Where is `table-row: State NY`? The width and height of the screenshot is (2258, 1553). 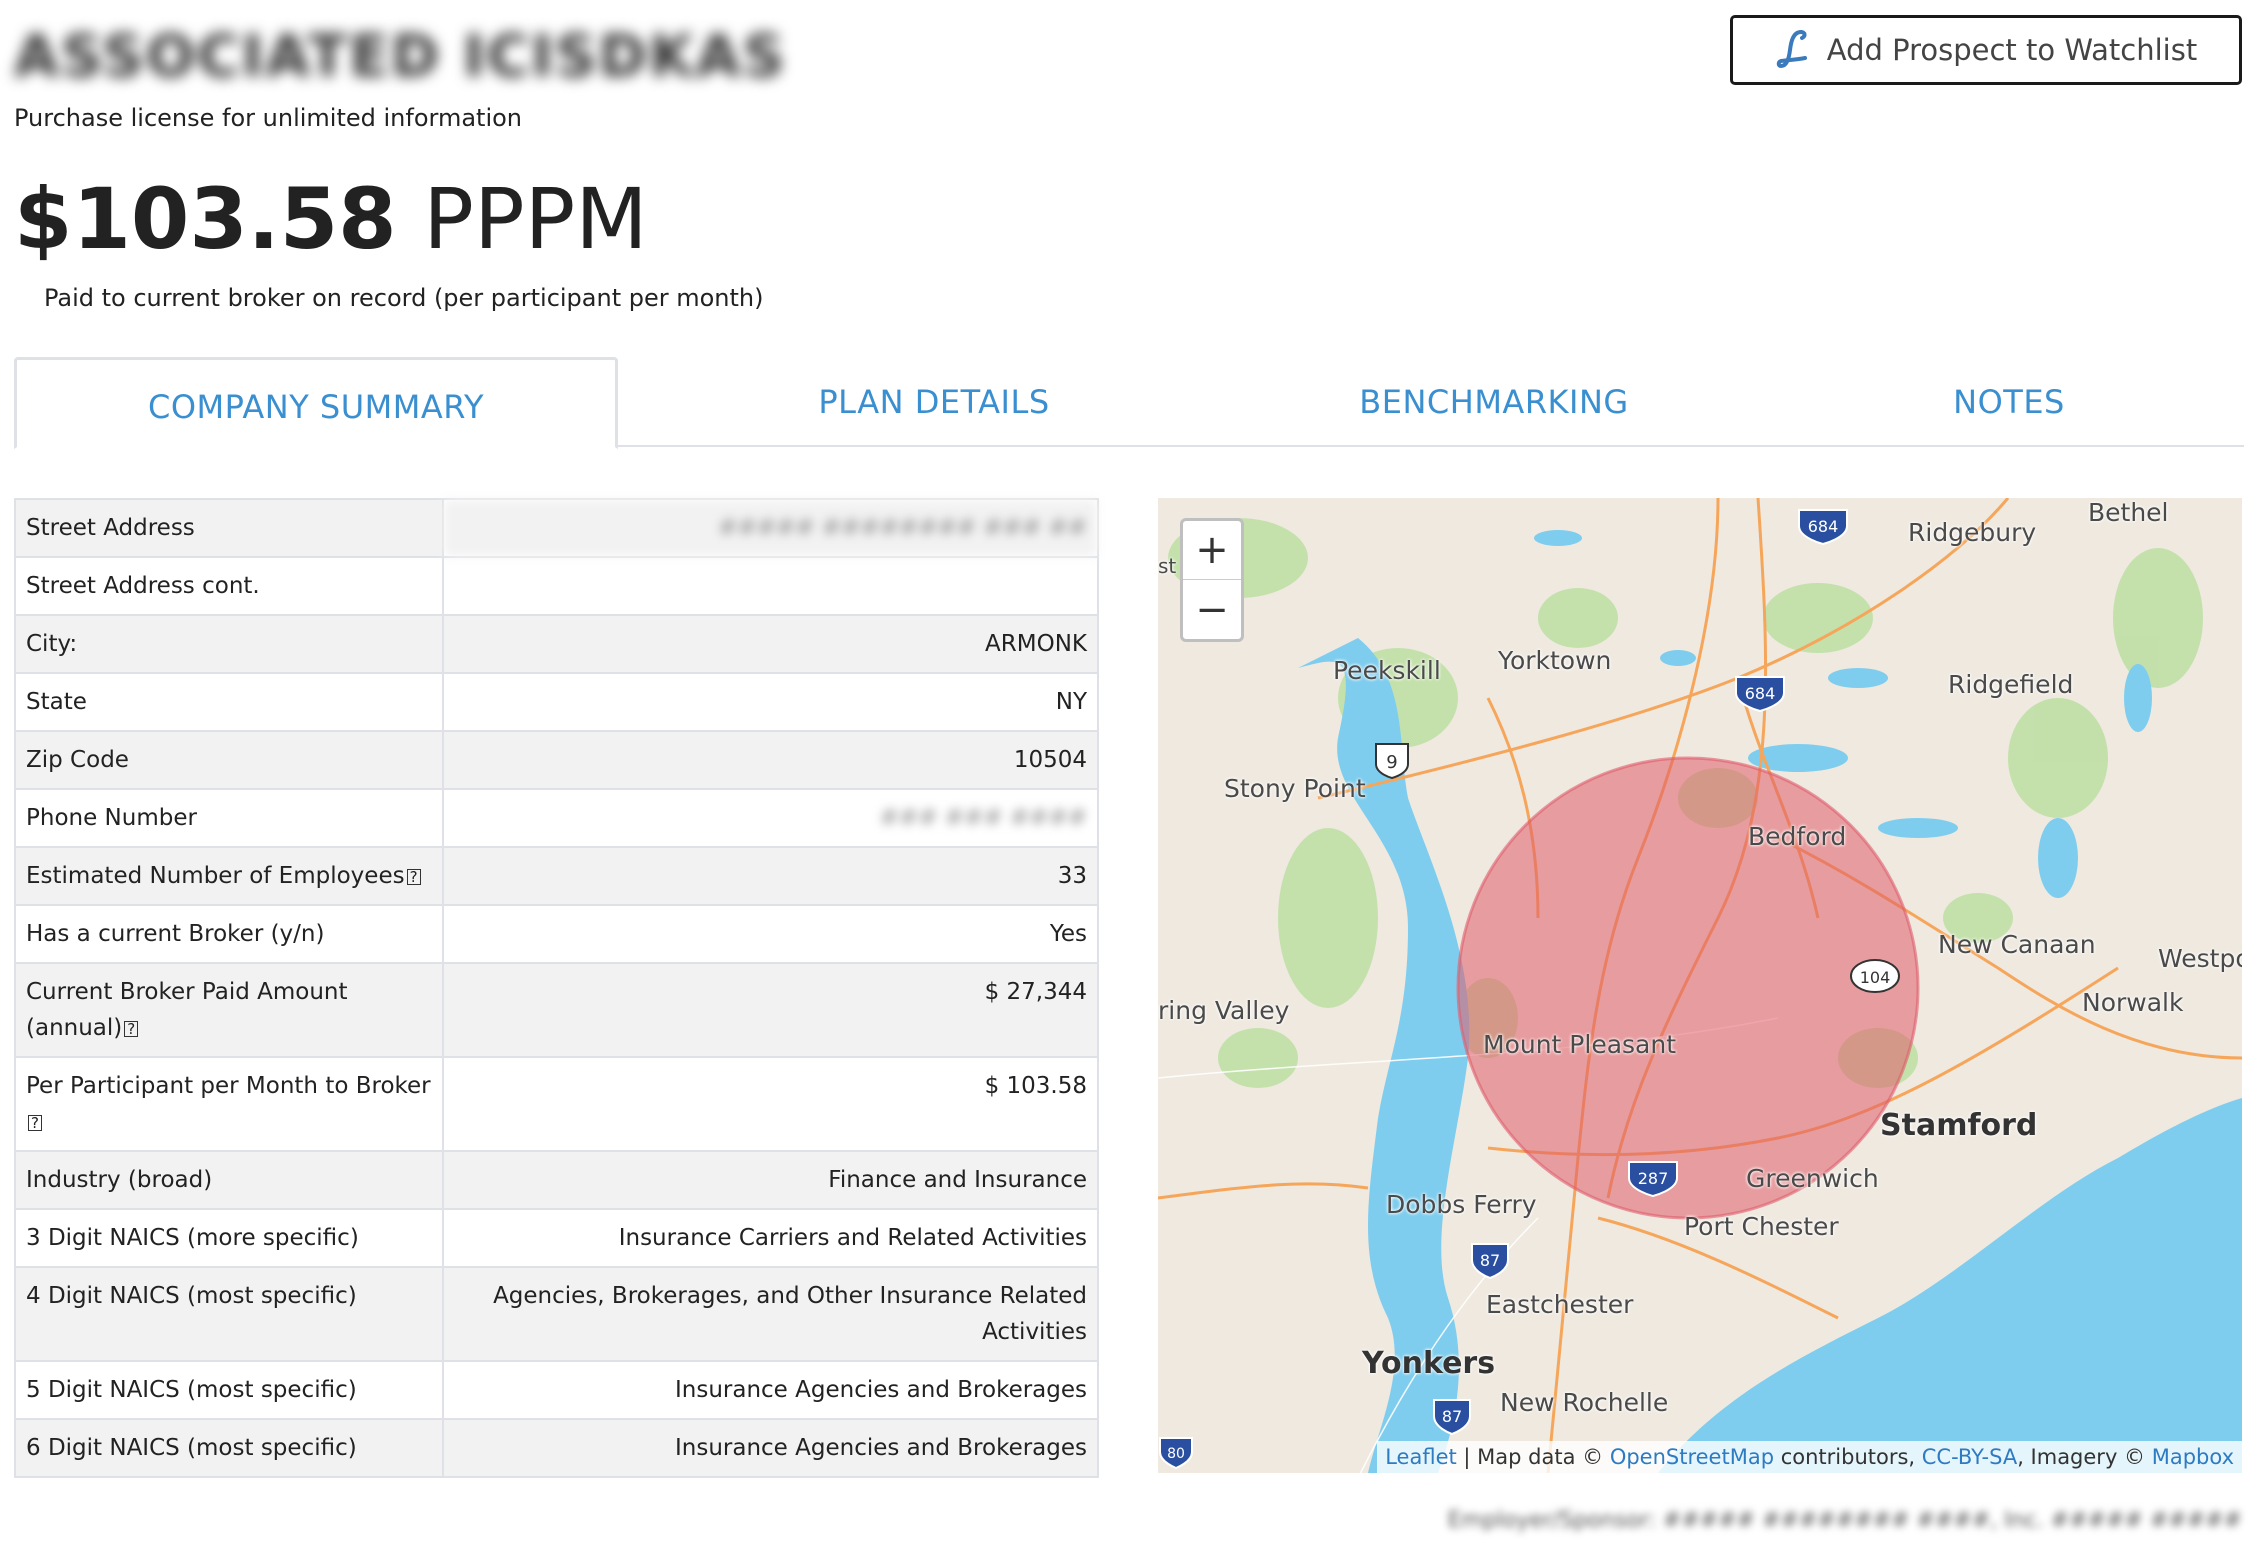 table-row: State NY is located at coordinates (556, 702).